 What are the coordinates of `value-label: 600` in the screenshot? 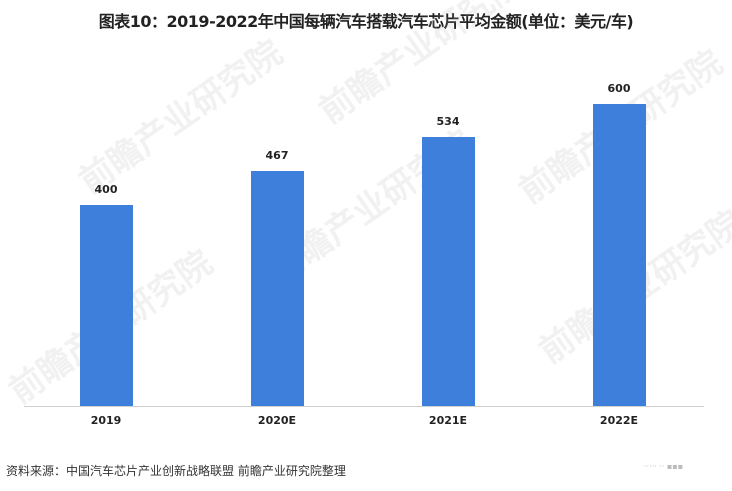 It's located at (619, 88).